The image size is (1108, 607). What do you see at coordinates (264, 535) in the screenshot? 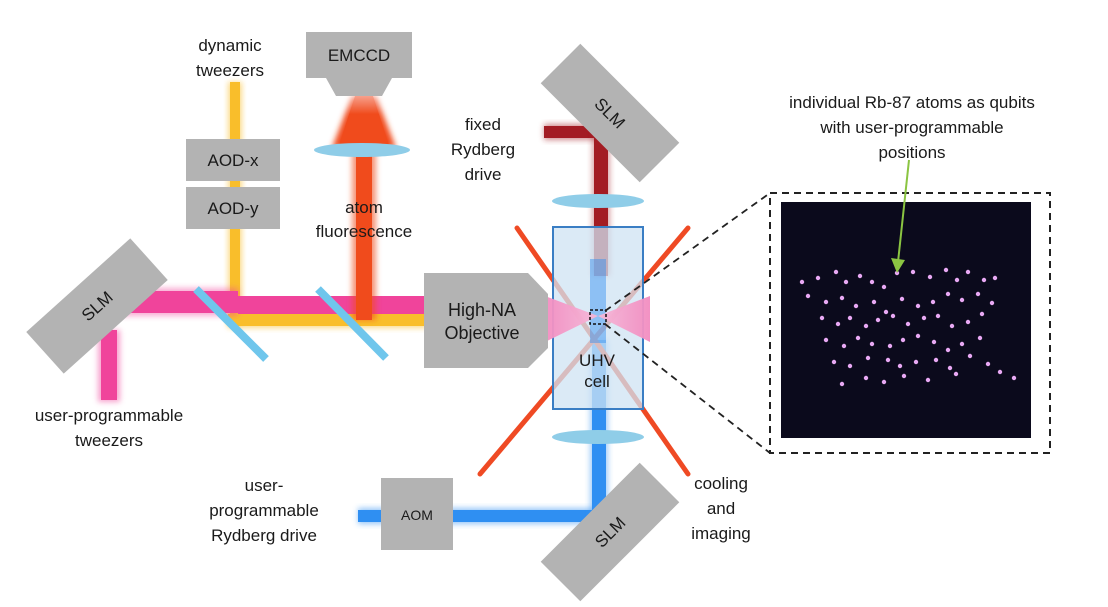
I see `user-rydberg-label-line3: Rydberg drive` at bounding box center [264, 535].